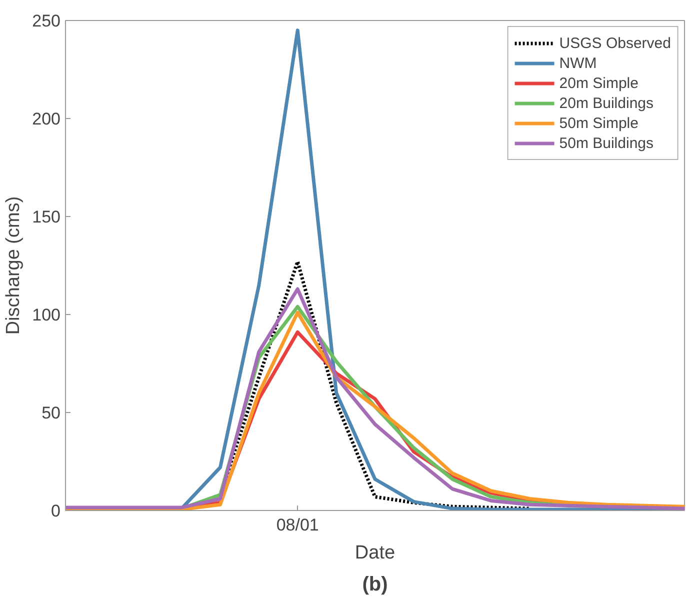 This screenshot has width=686, height=600. What do you see at coordinates (606, 143) in the screenshot?
I see `legend-label: 50m Buildings` at bounding box center [606, 143].